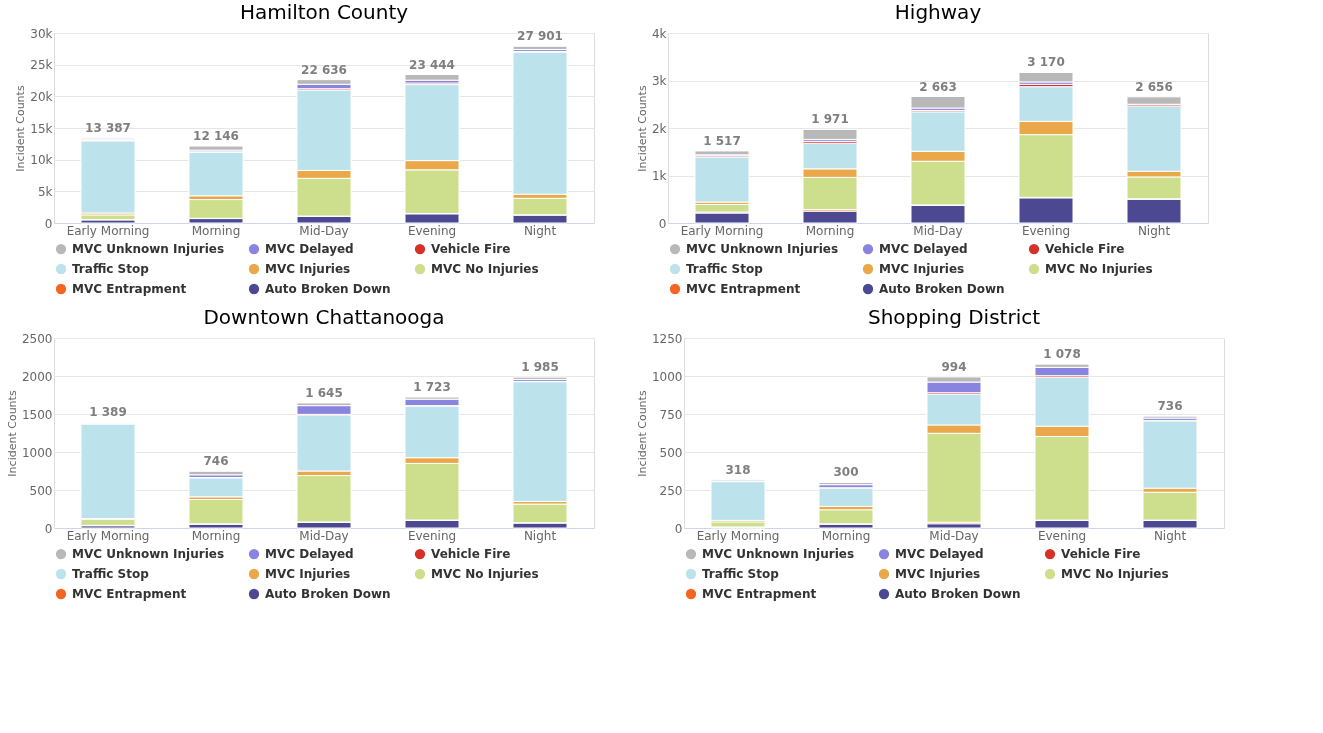  I want to click on chart-title: Shopping District, so click(954, 317).